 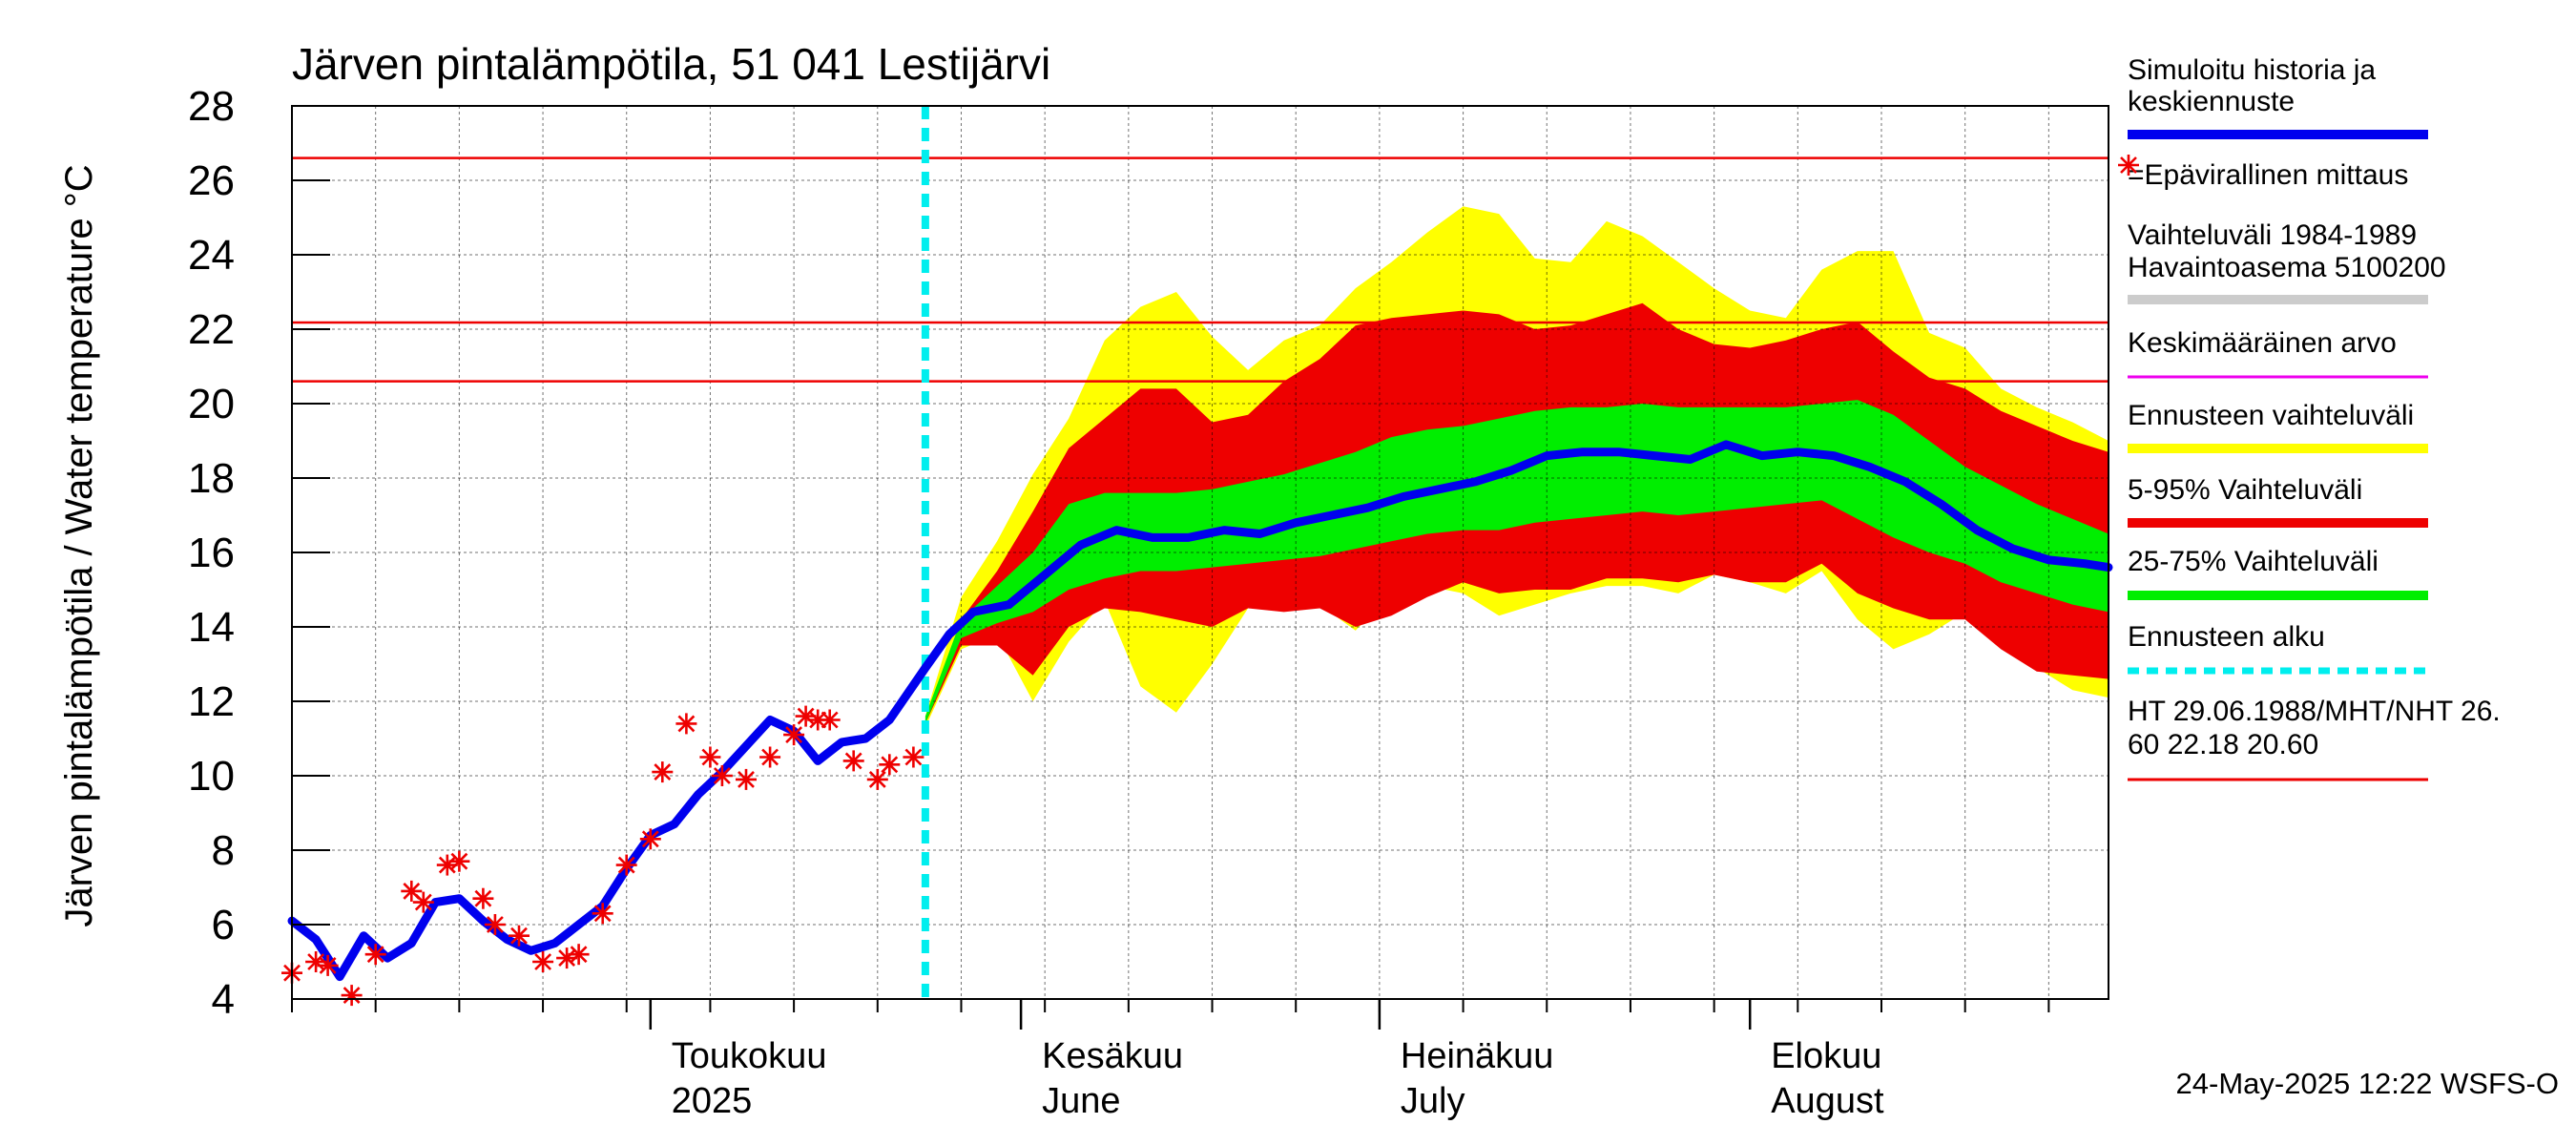 What do you see at coordinates (223, 1000) in the screenshot?
I see `y-tick-label: 4` at bounding box center [223, 1000].